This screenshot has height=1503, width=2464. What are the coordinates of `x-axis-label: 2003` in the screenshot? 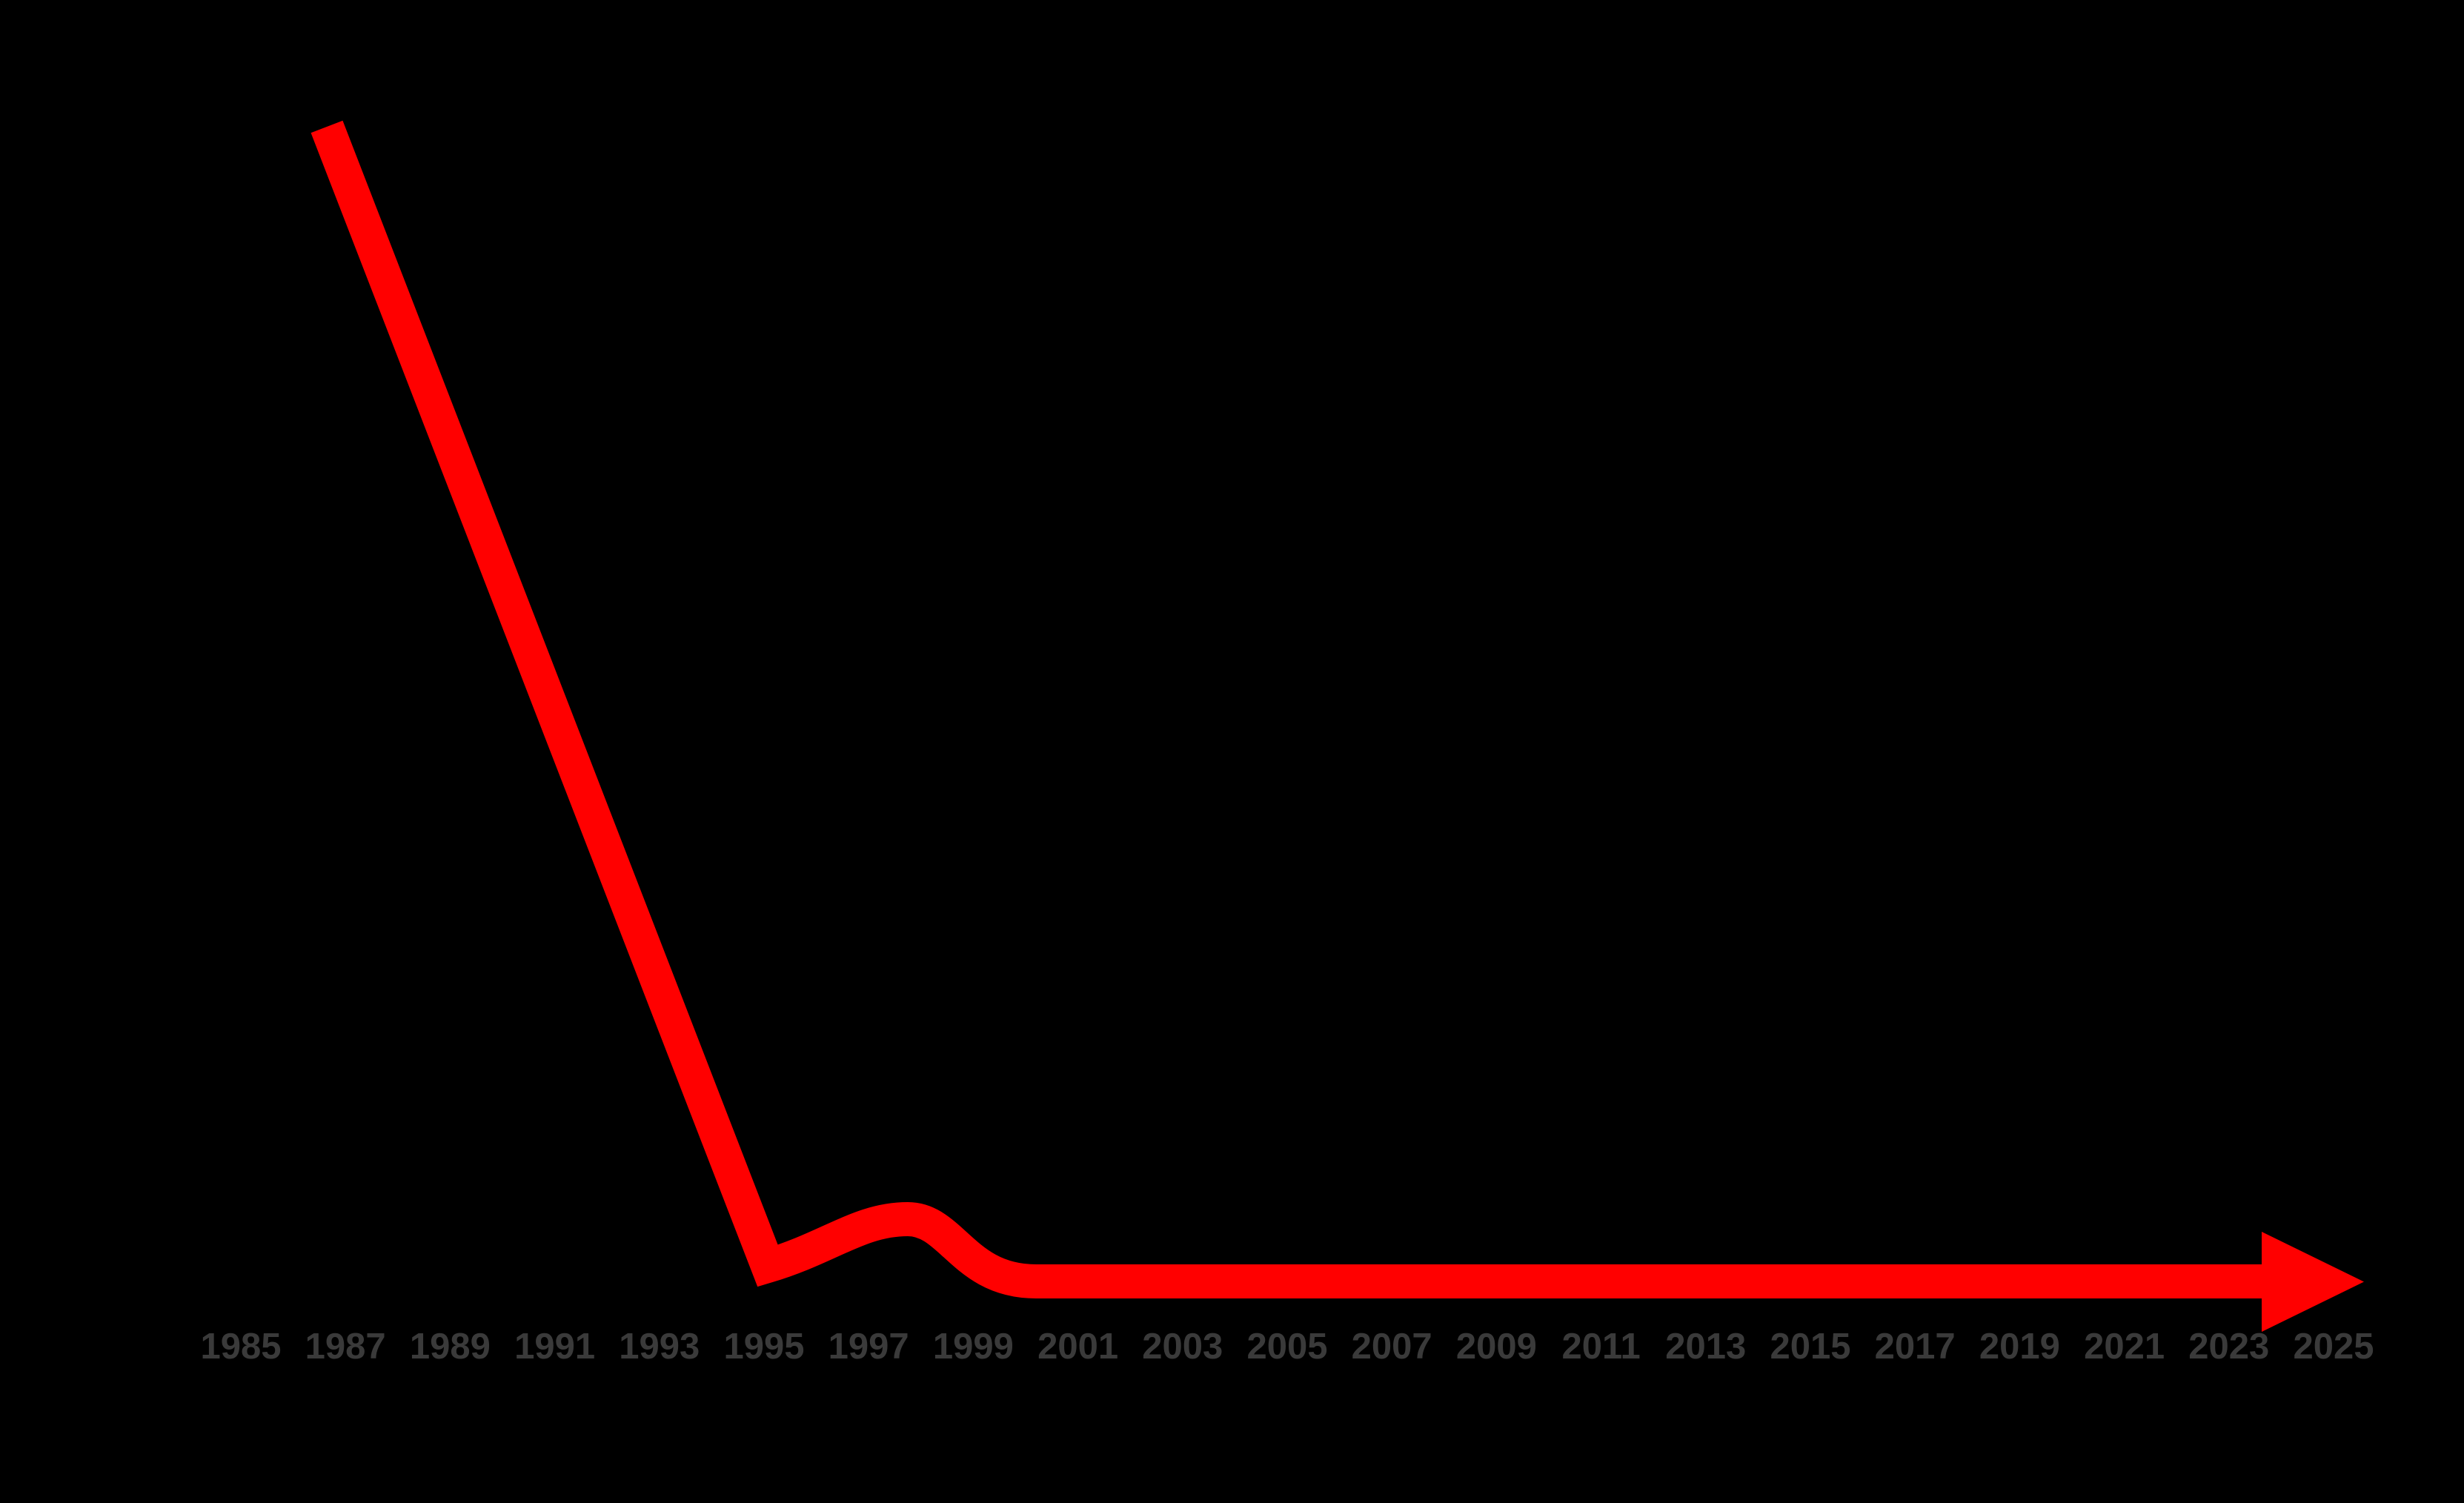 It's located at (1182, 1347).